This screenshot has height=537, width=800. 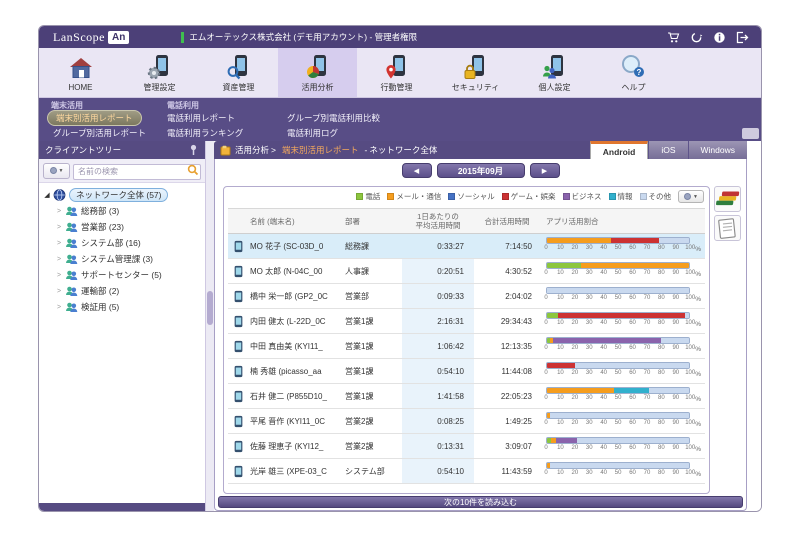 What do you see at coordinates (634, 67) in the screenshot?
I see `help-icon: ?` at bounding box center [634, 67].